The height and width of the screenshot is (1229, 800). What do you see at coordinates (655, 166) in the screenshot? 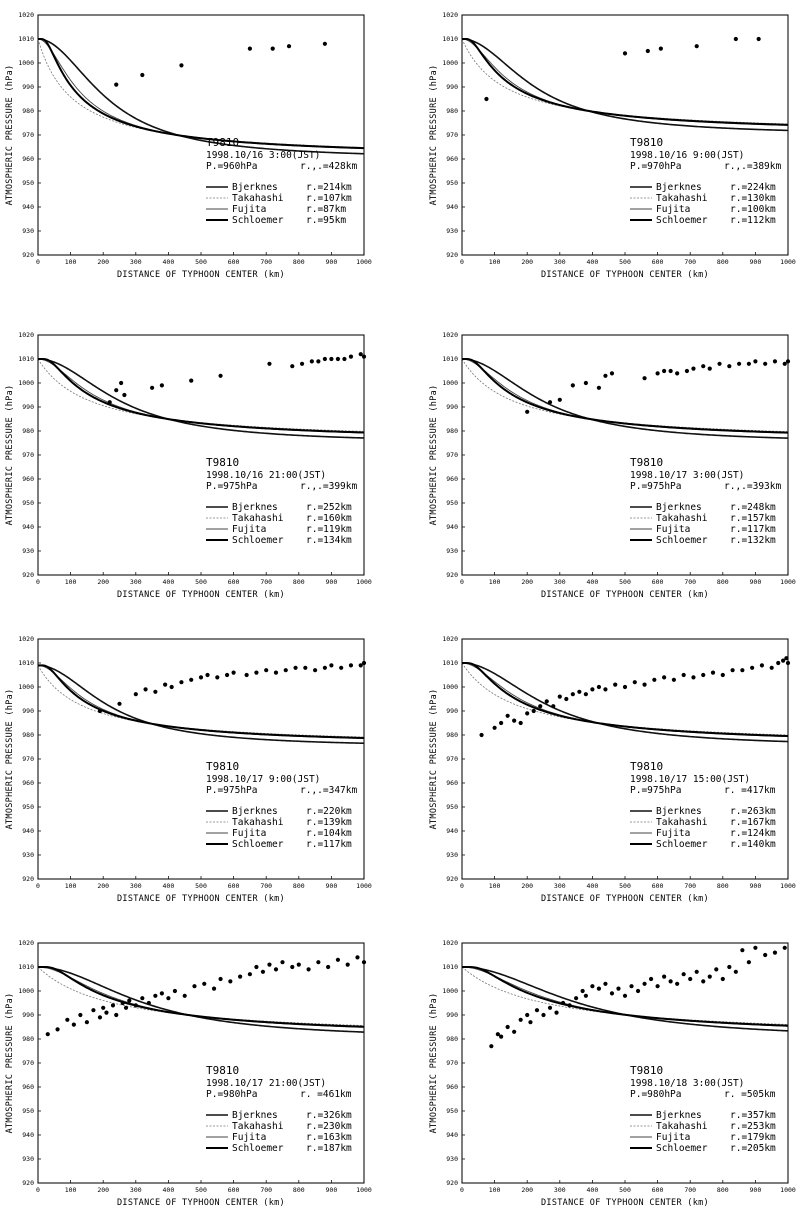
I see `central-pressure: P.=970hPa` at bounding box center [655, 166].